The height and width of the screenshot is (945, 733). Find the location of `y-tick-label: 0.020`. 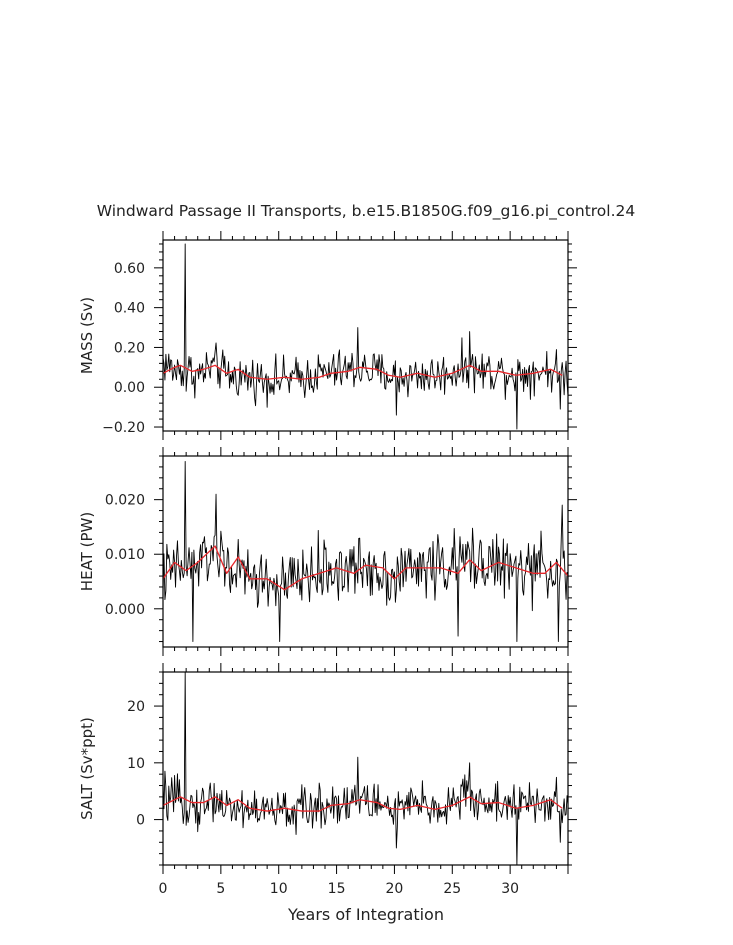

y-tick-label: 0.020 is located at coordinates (125, 501).